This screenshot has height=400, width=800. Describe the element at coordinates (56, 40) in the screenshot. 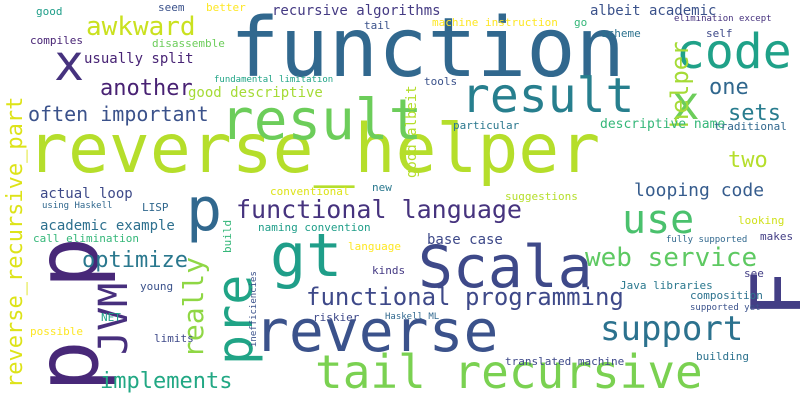

I see `word: compiles` at that location.